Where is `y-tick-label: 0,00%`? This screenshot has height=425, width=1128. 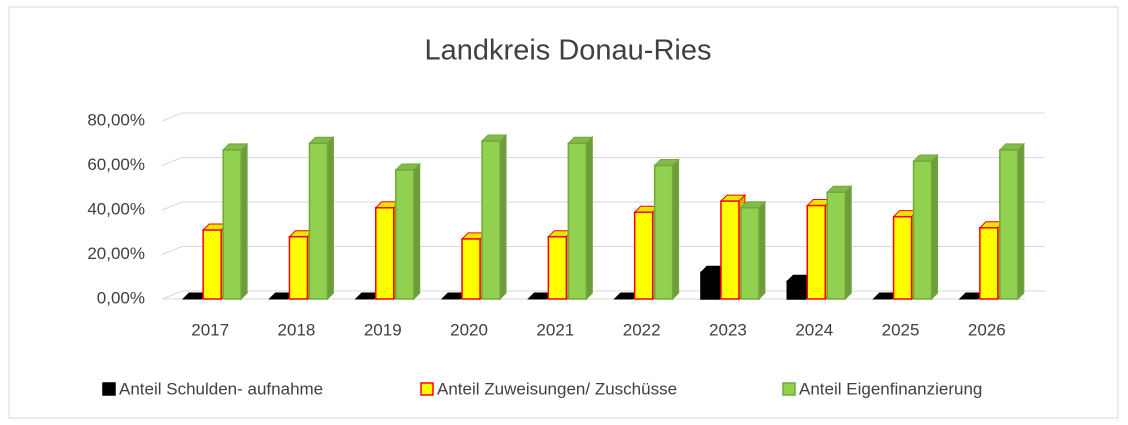
y-tick-label: 0,00% is located at coordinates (121, 297).